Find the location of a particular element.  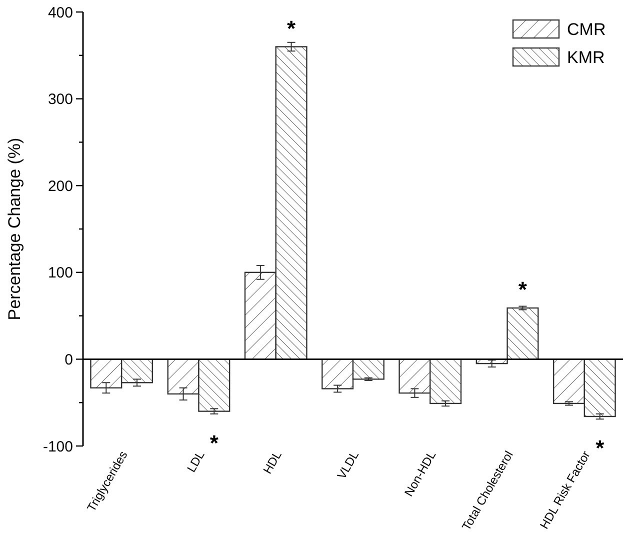

legend-label: KMR is located at coordinates (586, 57).